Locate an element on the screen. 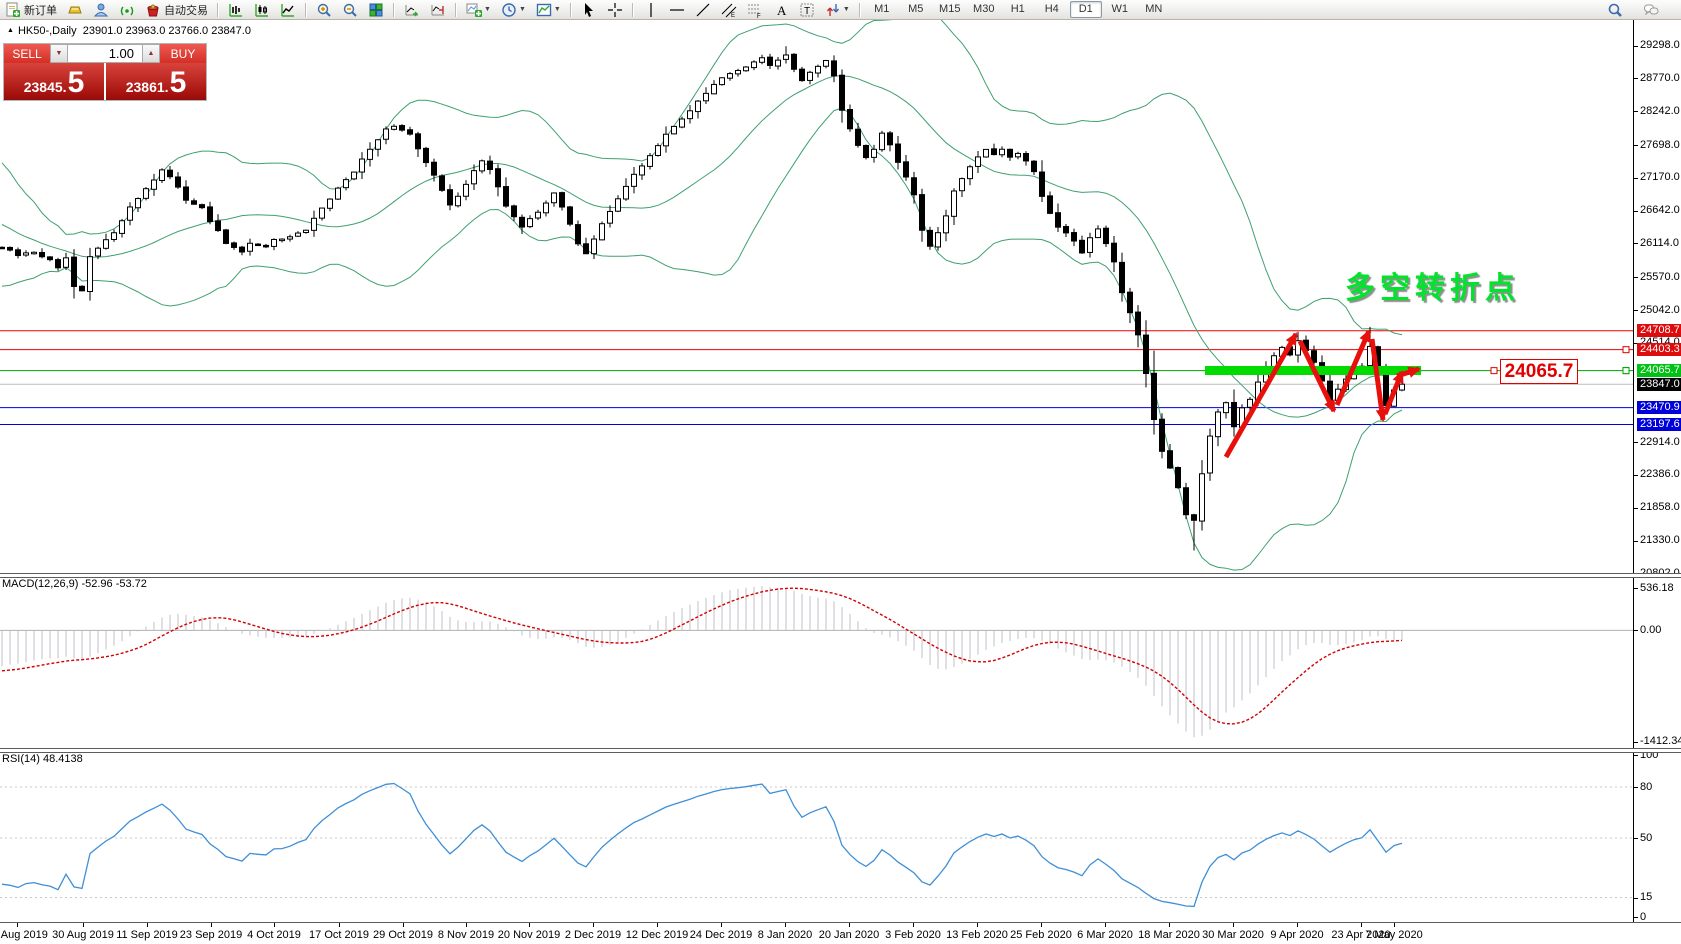 The width and height of the screenshot is (1681, 944). bar-chart-icon is located at coordinates (236, 10).